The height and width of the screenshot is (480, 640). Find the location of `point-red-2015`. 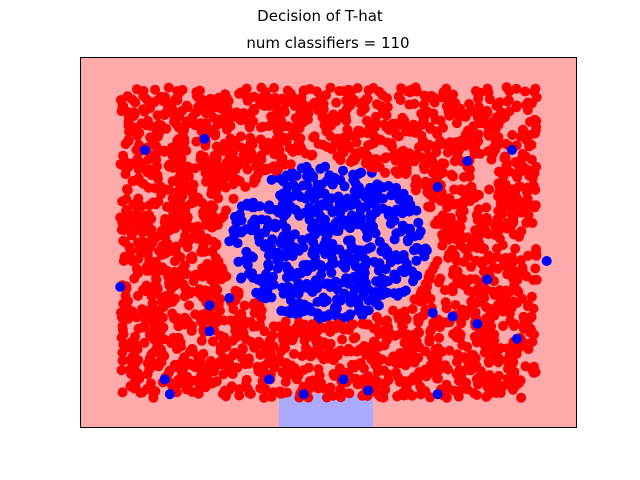

point-red-2015 is located at coordinates (164, 339).